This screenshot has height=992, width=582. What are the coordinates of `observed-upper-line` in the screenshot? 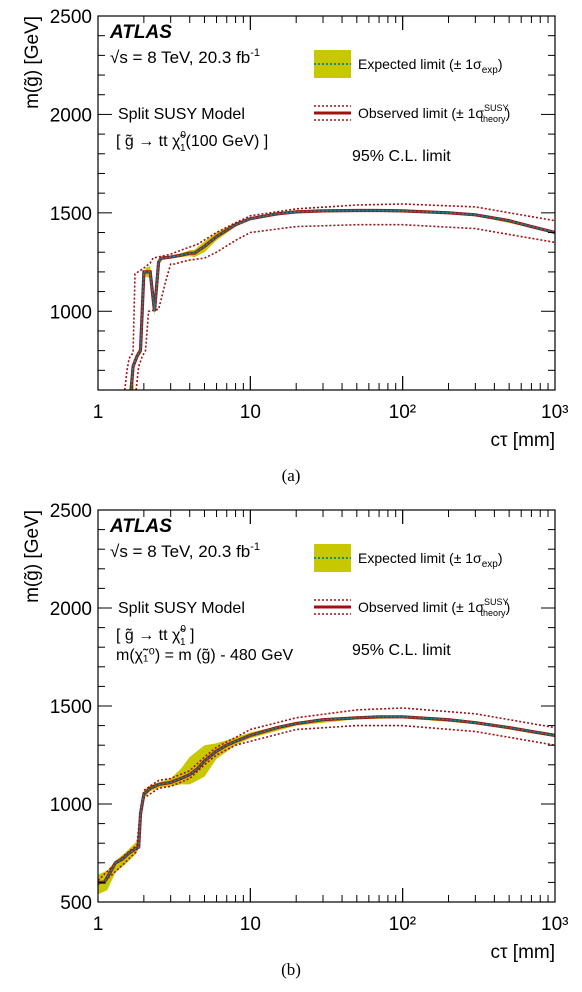 It's located at (326, 794).